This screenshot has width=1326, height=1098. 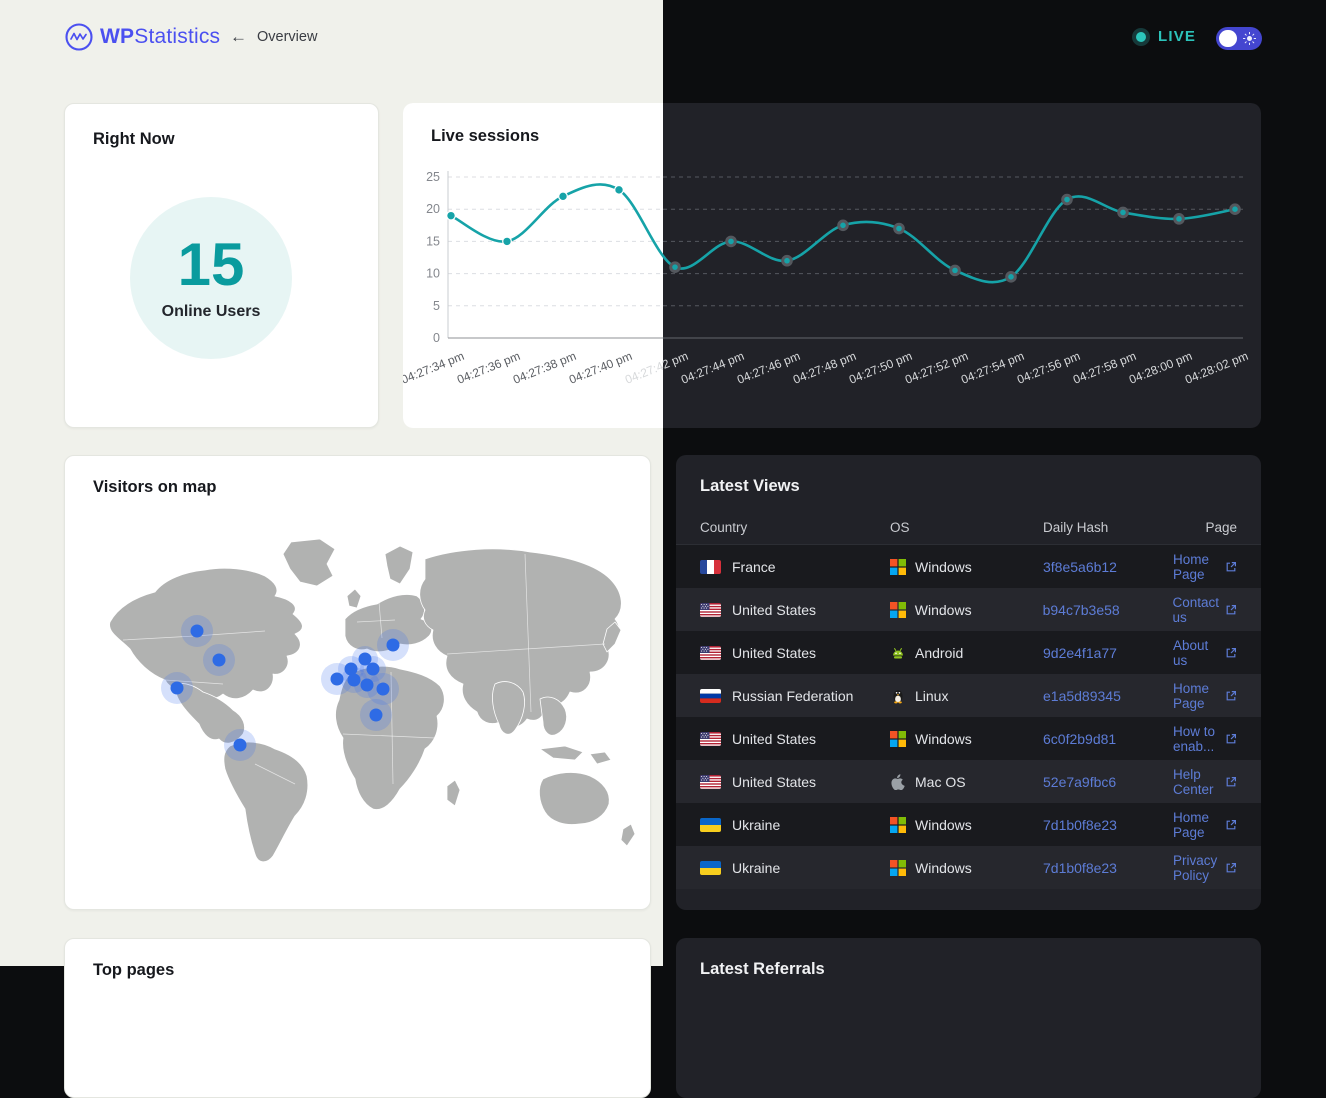 I want to click on table-row: Ukraine Windows 7d1b0f8e23 Privacy Policy, so click(x=968, y=867).